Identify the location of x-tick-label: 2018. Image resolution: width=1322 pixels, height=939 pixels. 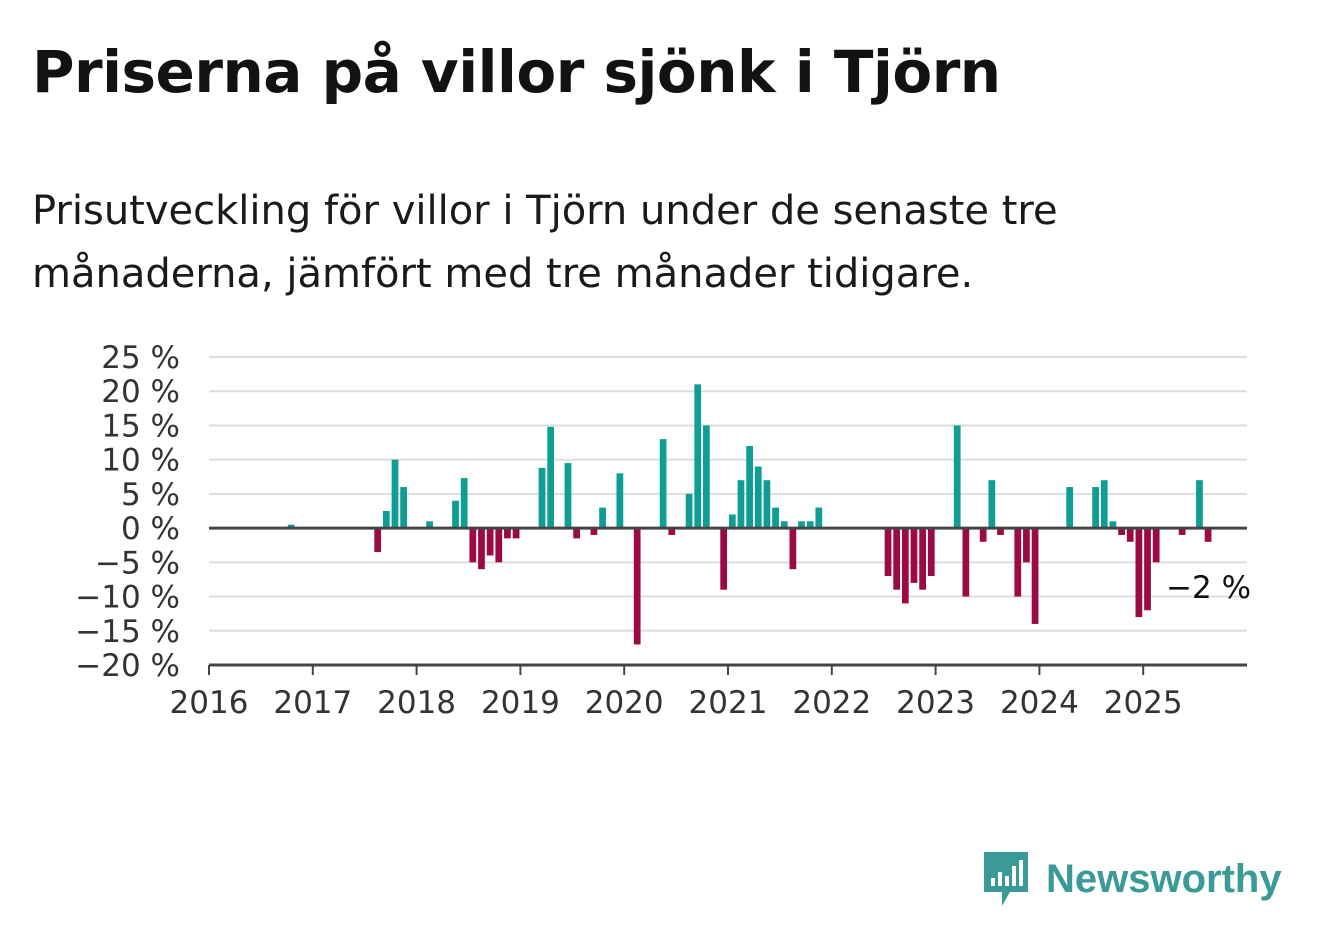
(416, 703).